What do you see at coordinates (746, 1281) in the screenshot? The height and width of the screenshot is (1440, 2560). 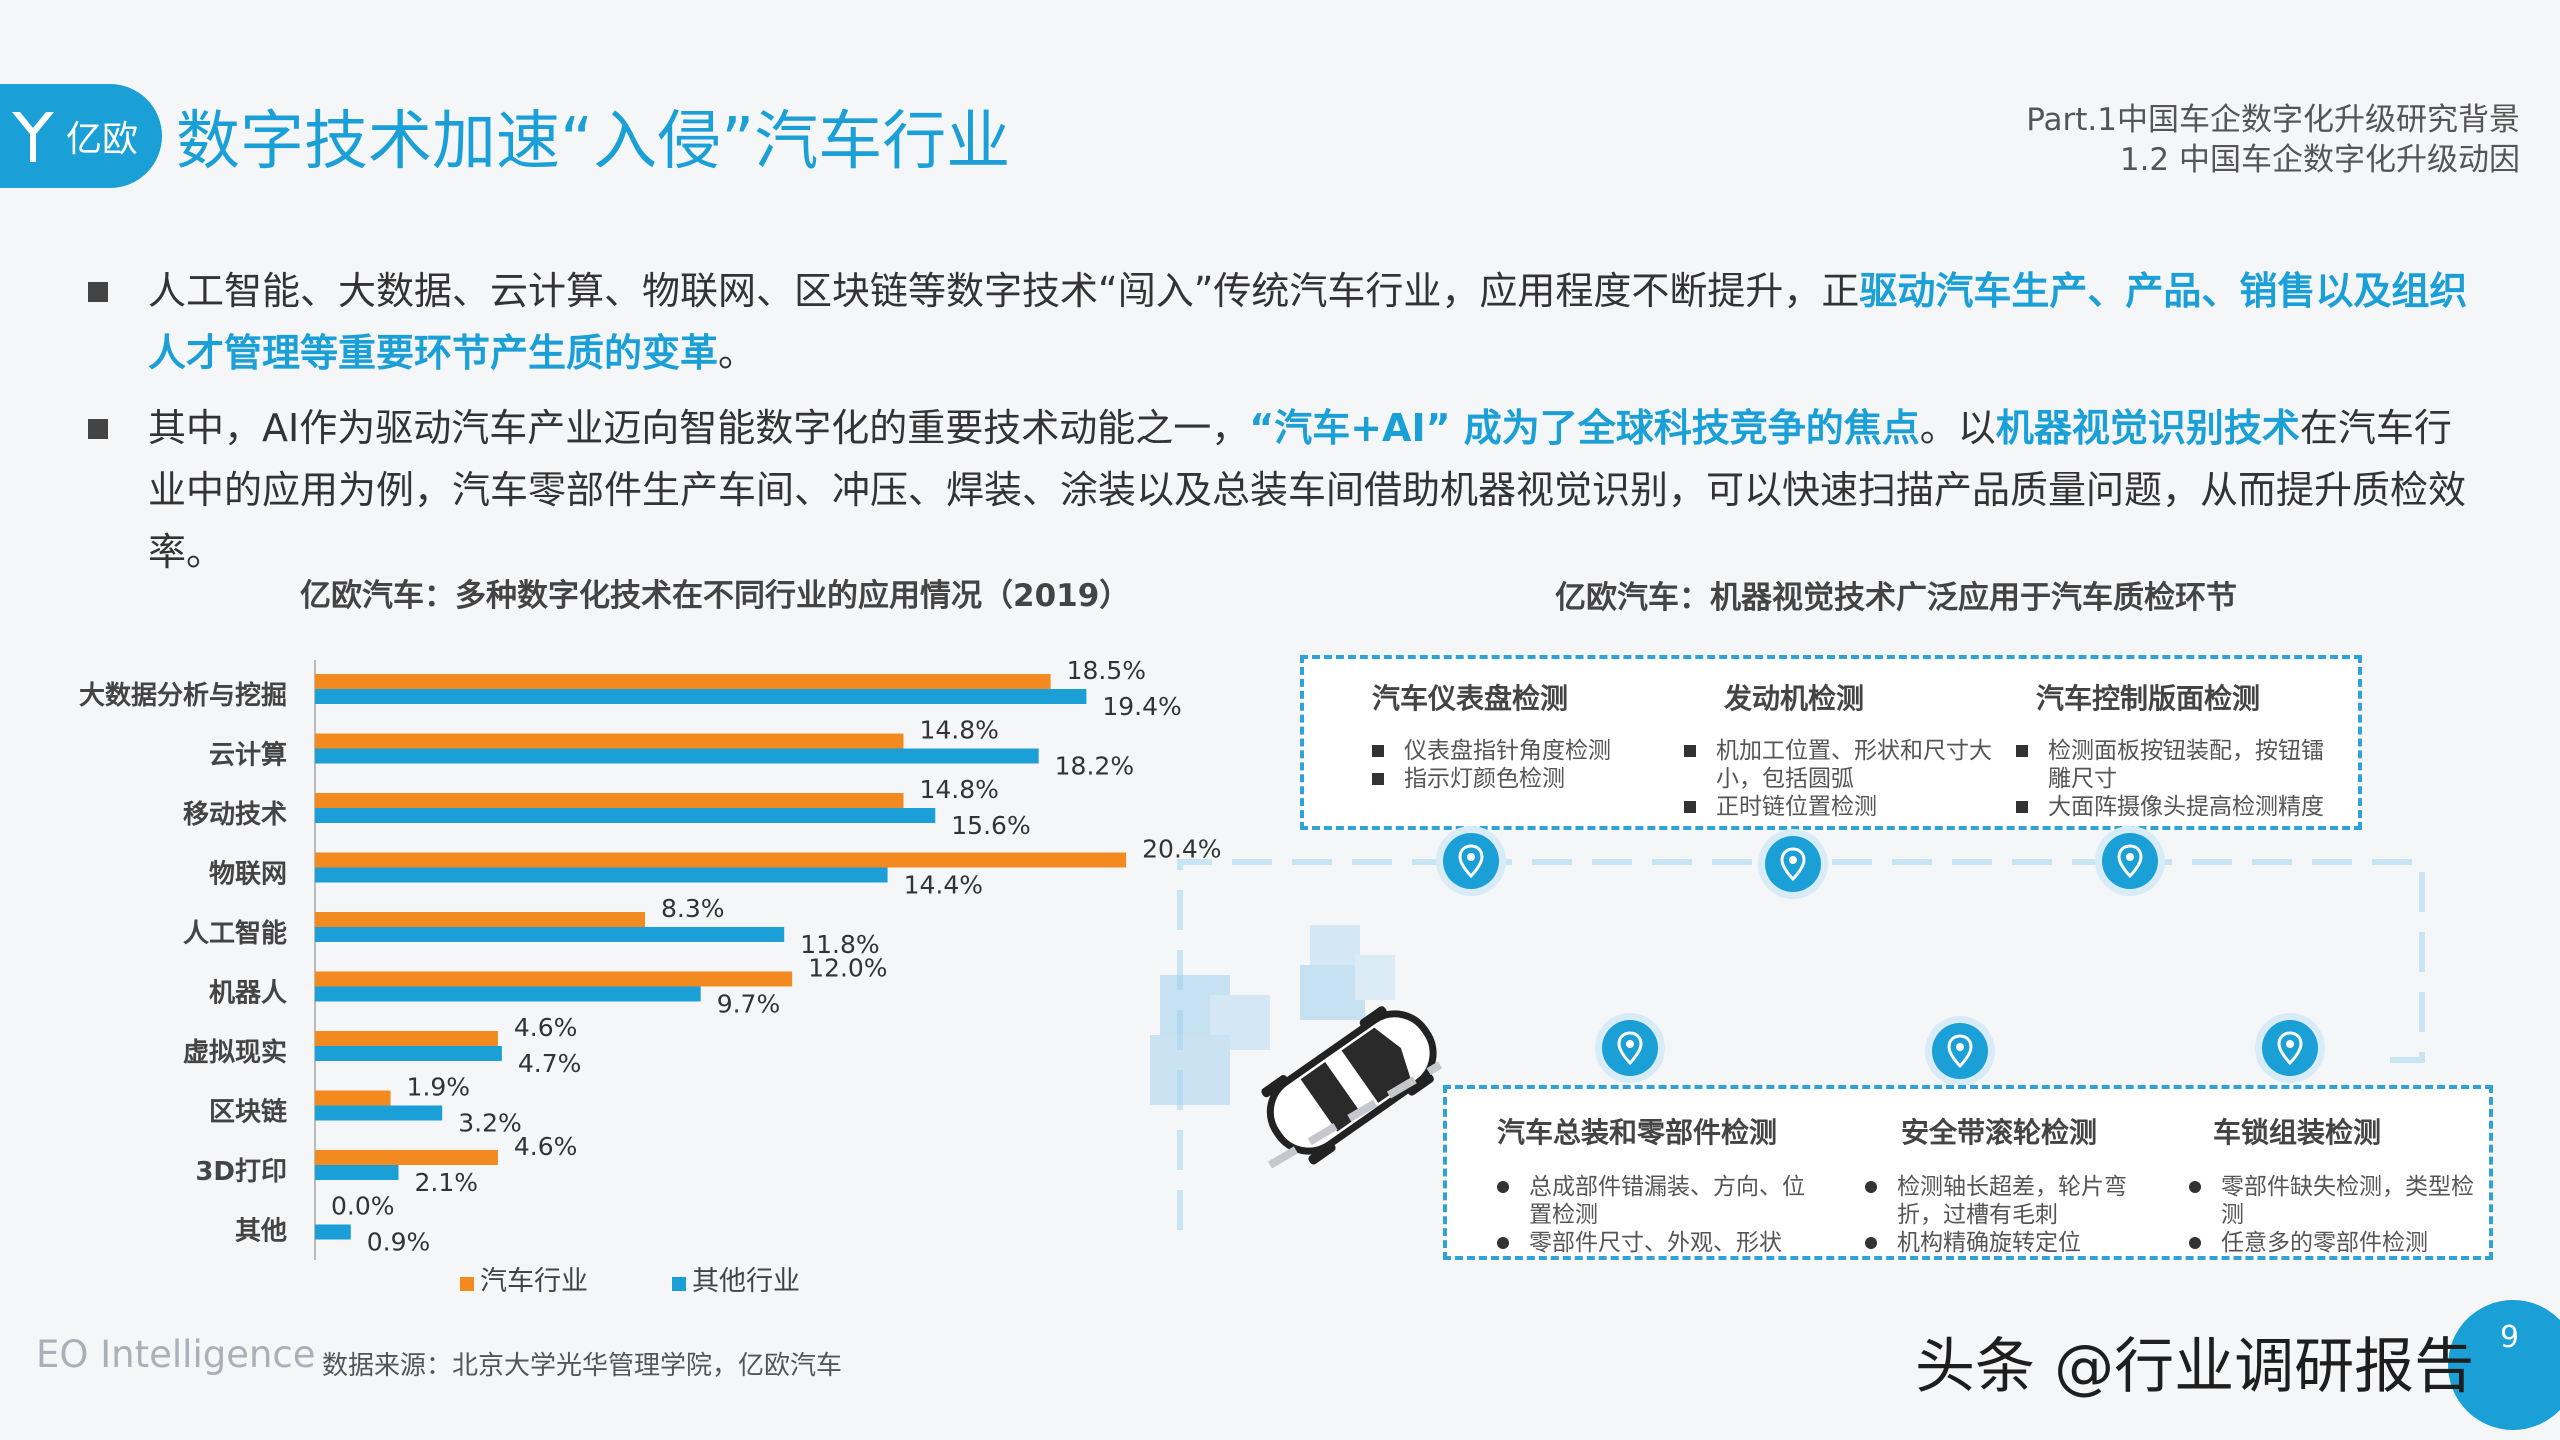 I see `legend-label: 其他行业` at bounding box center [746, 1281].